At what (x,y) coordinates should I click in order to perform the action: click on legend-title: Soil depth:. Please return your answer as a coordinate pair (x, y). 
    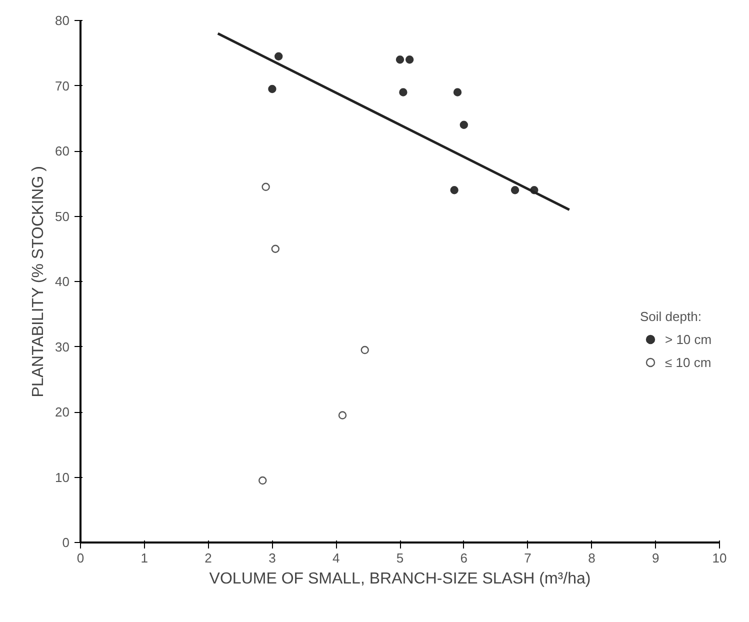
    Looking at the image, I should click on (671, 316).